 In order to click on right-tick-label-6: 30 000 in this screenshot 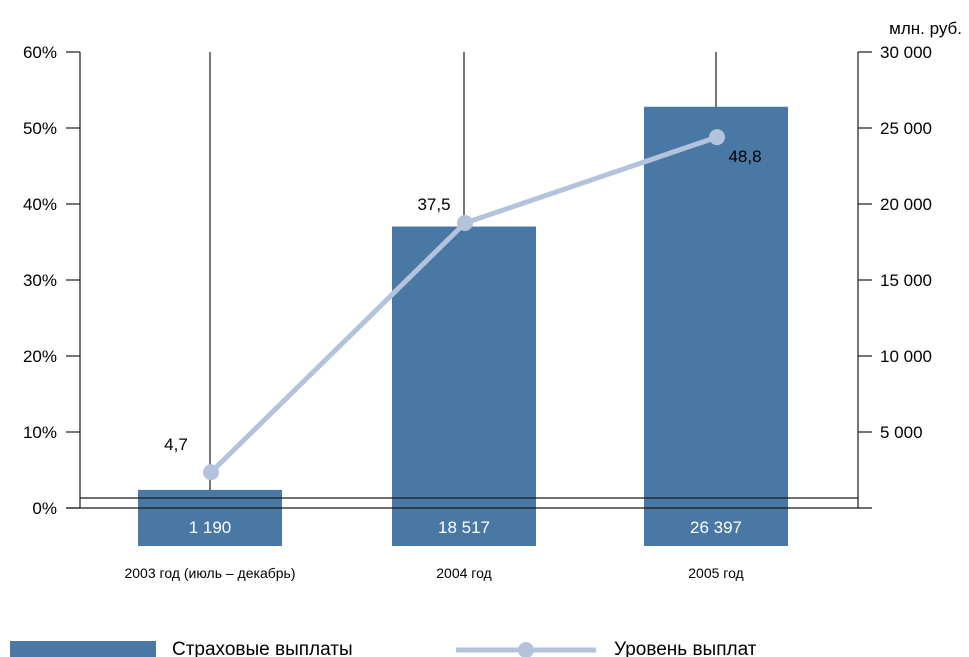, I will do `click(906, 52)`.